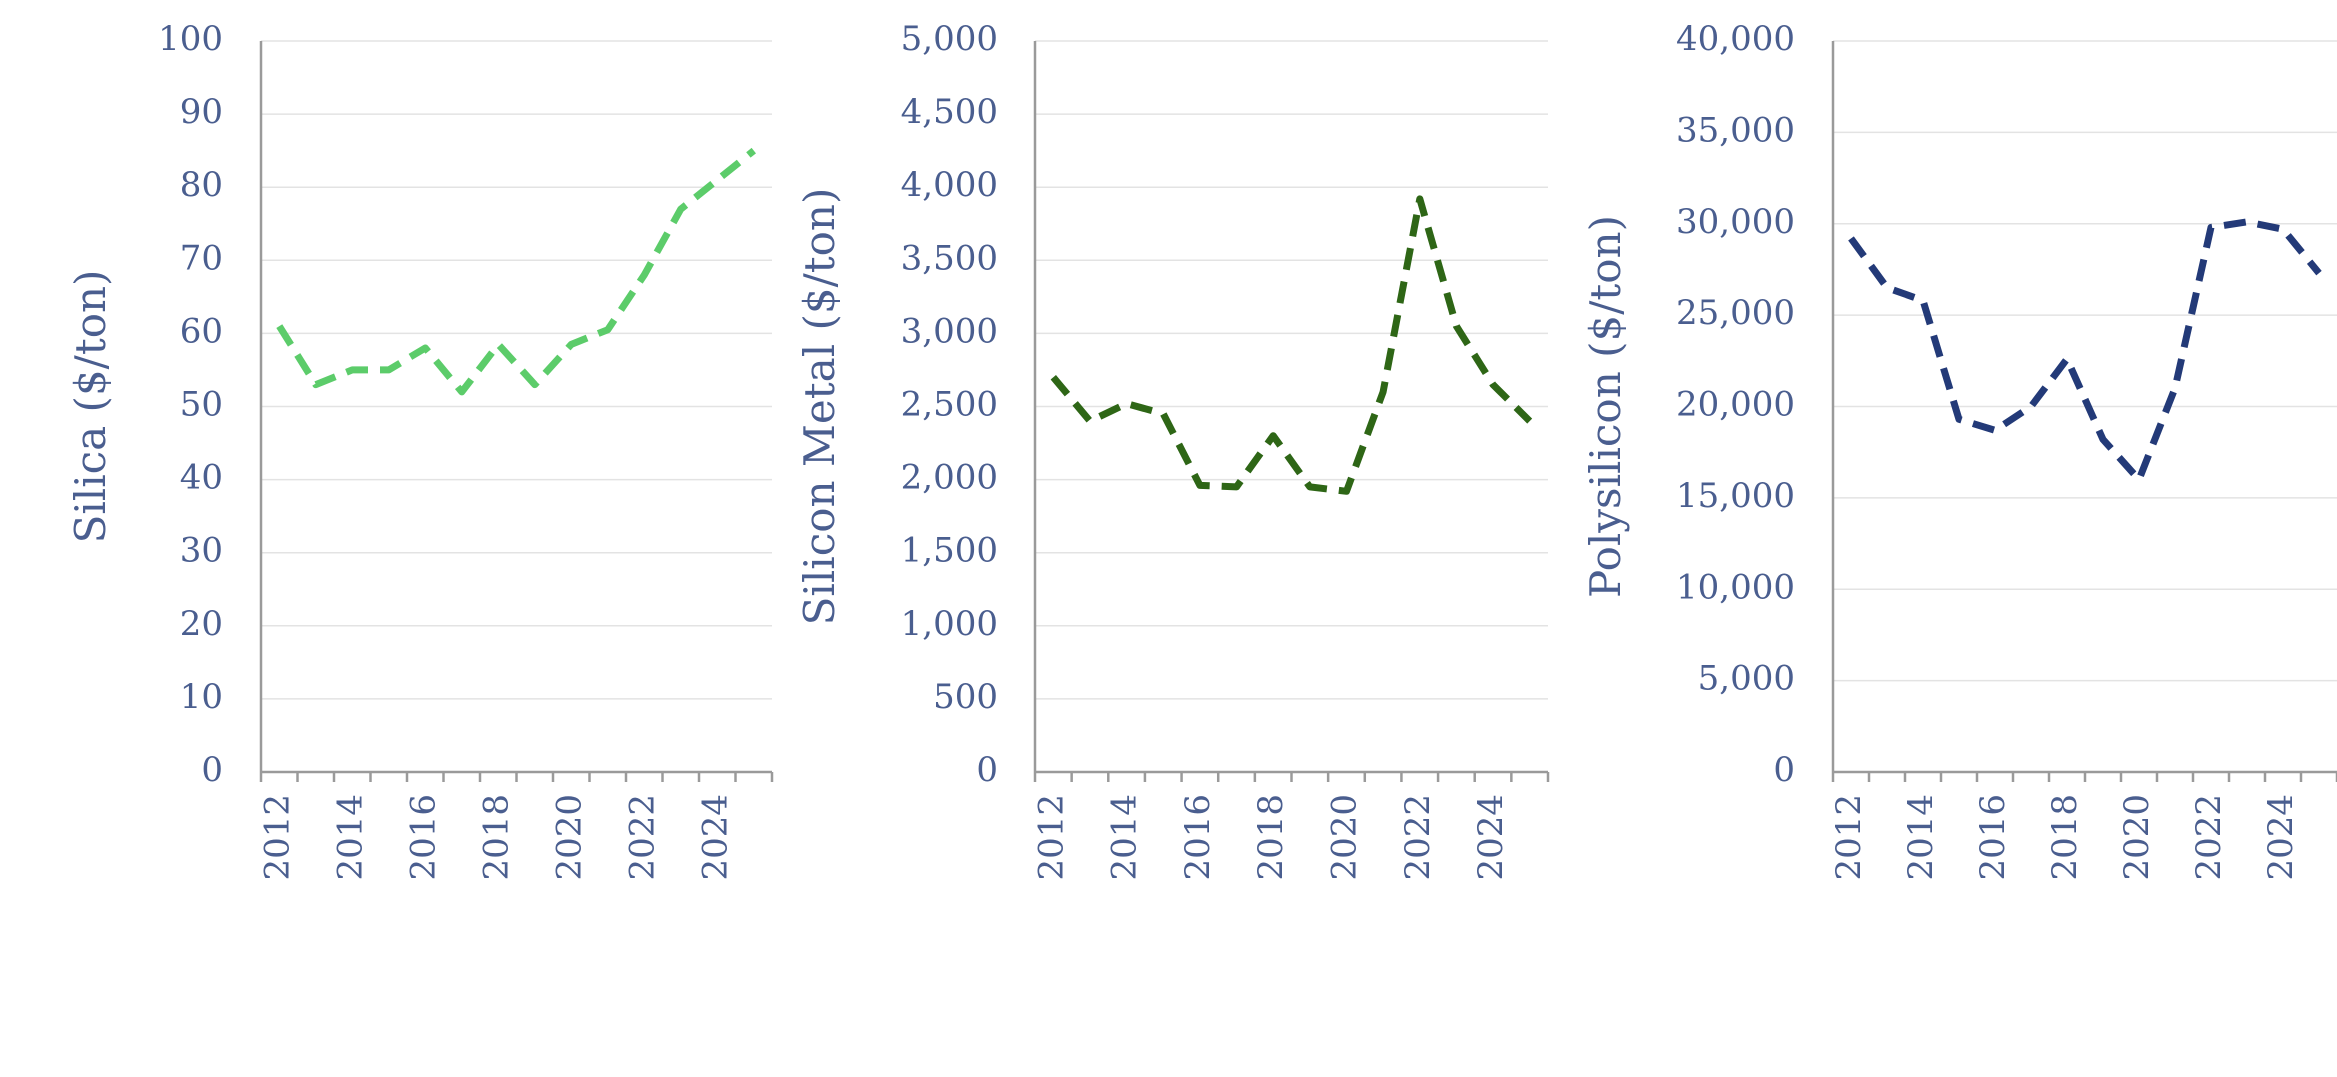 The image size is (2337, 1077). I want to click on polysilicon-y-tick-label: 40,000, so click(1735, 39).